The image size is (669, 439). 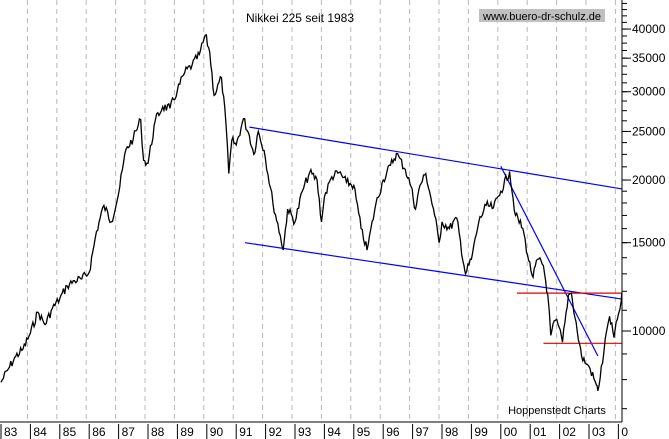 I want to click on x-tick-label: 91, so click(x=246, y=432).